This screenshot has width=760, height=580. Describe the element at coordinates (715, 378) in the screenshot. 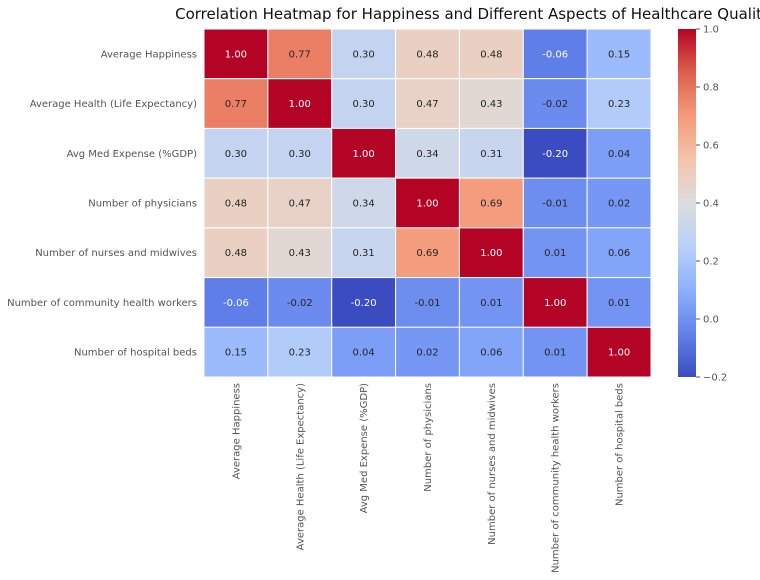

I see `colorbar-tick-label: −0.2` at that location.